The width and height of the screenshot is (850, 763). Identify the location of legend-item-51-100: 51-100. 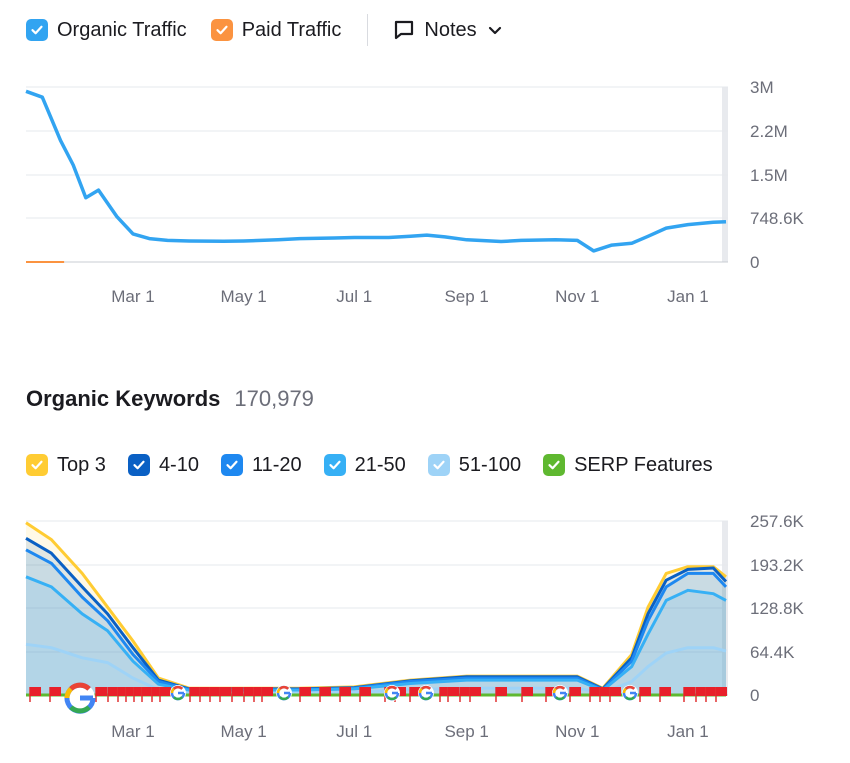
(474, 465).